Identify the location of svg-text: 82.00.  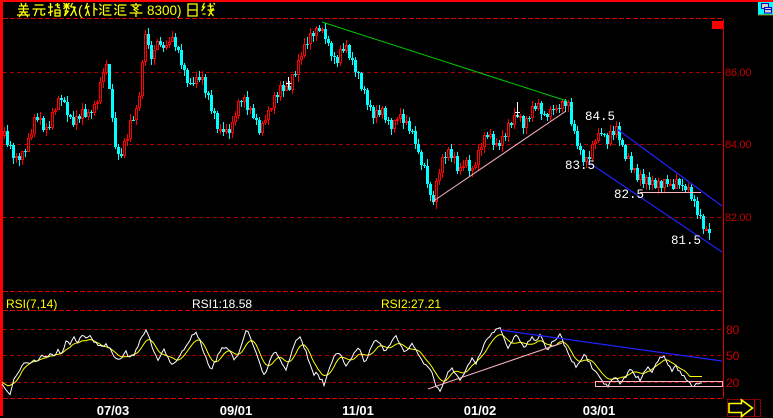
(738, 218).